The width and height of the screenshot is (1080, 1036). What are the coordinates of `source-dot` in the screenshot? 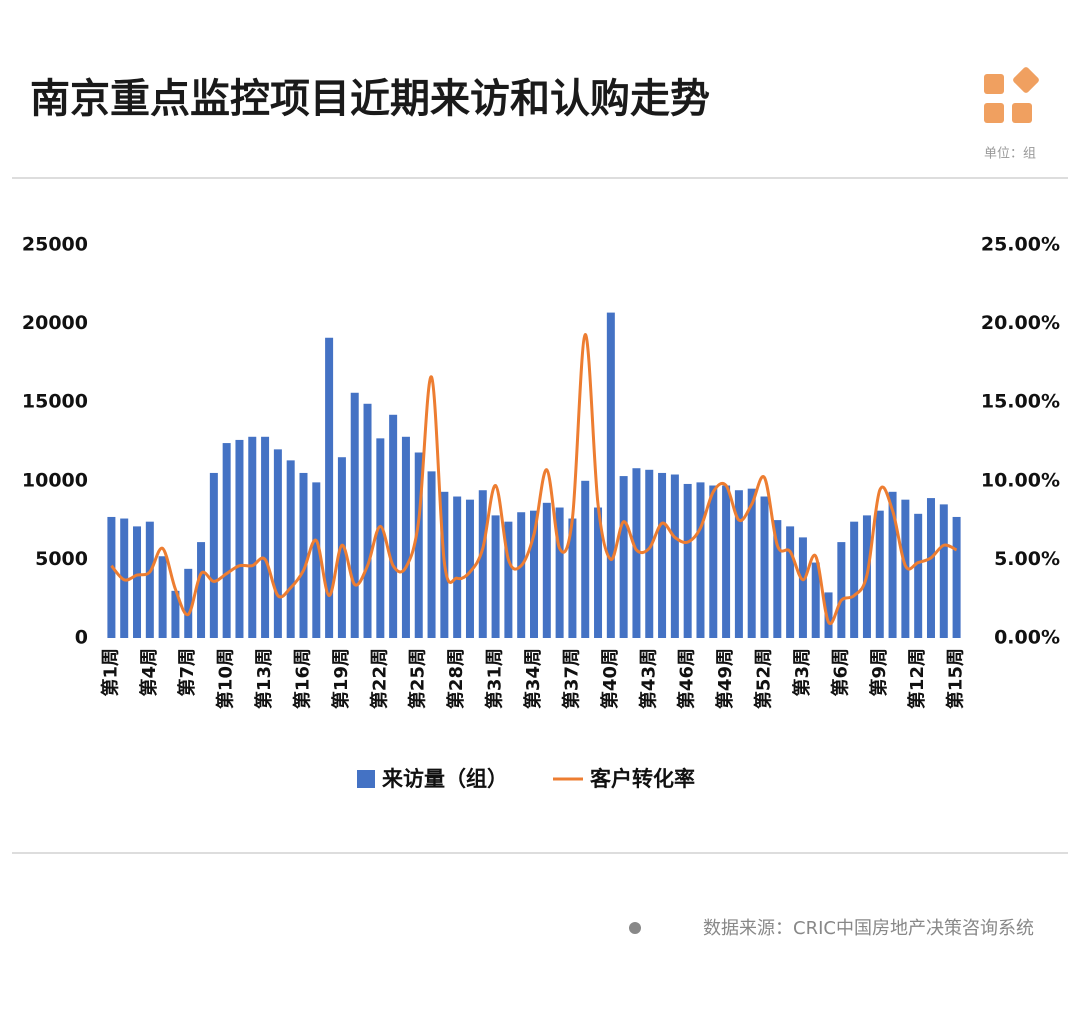 It's located at (635, 928).